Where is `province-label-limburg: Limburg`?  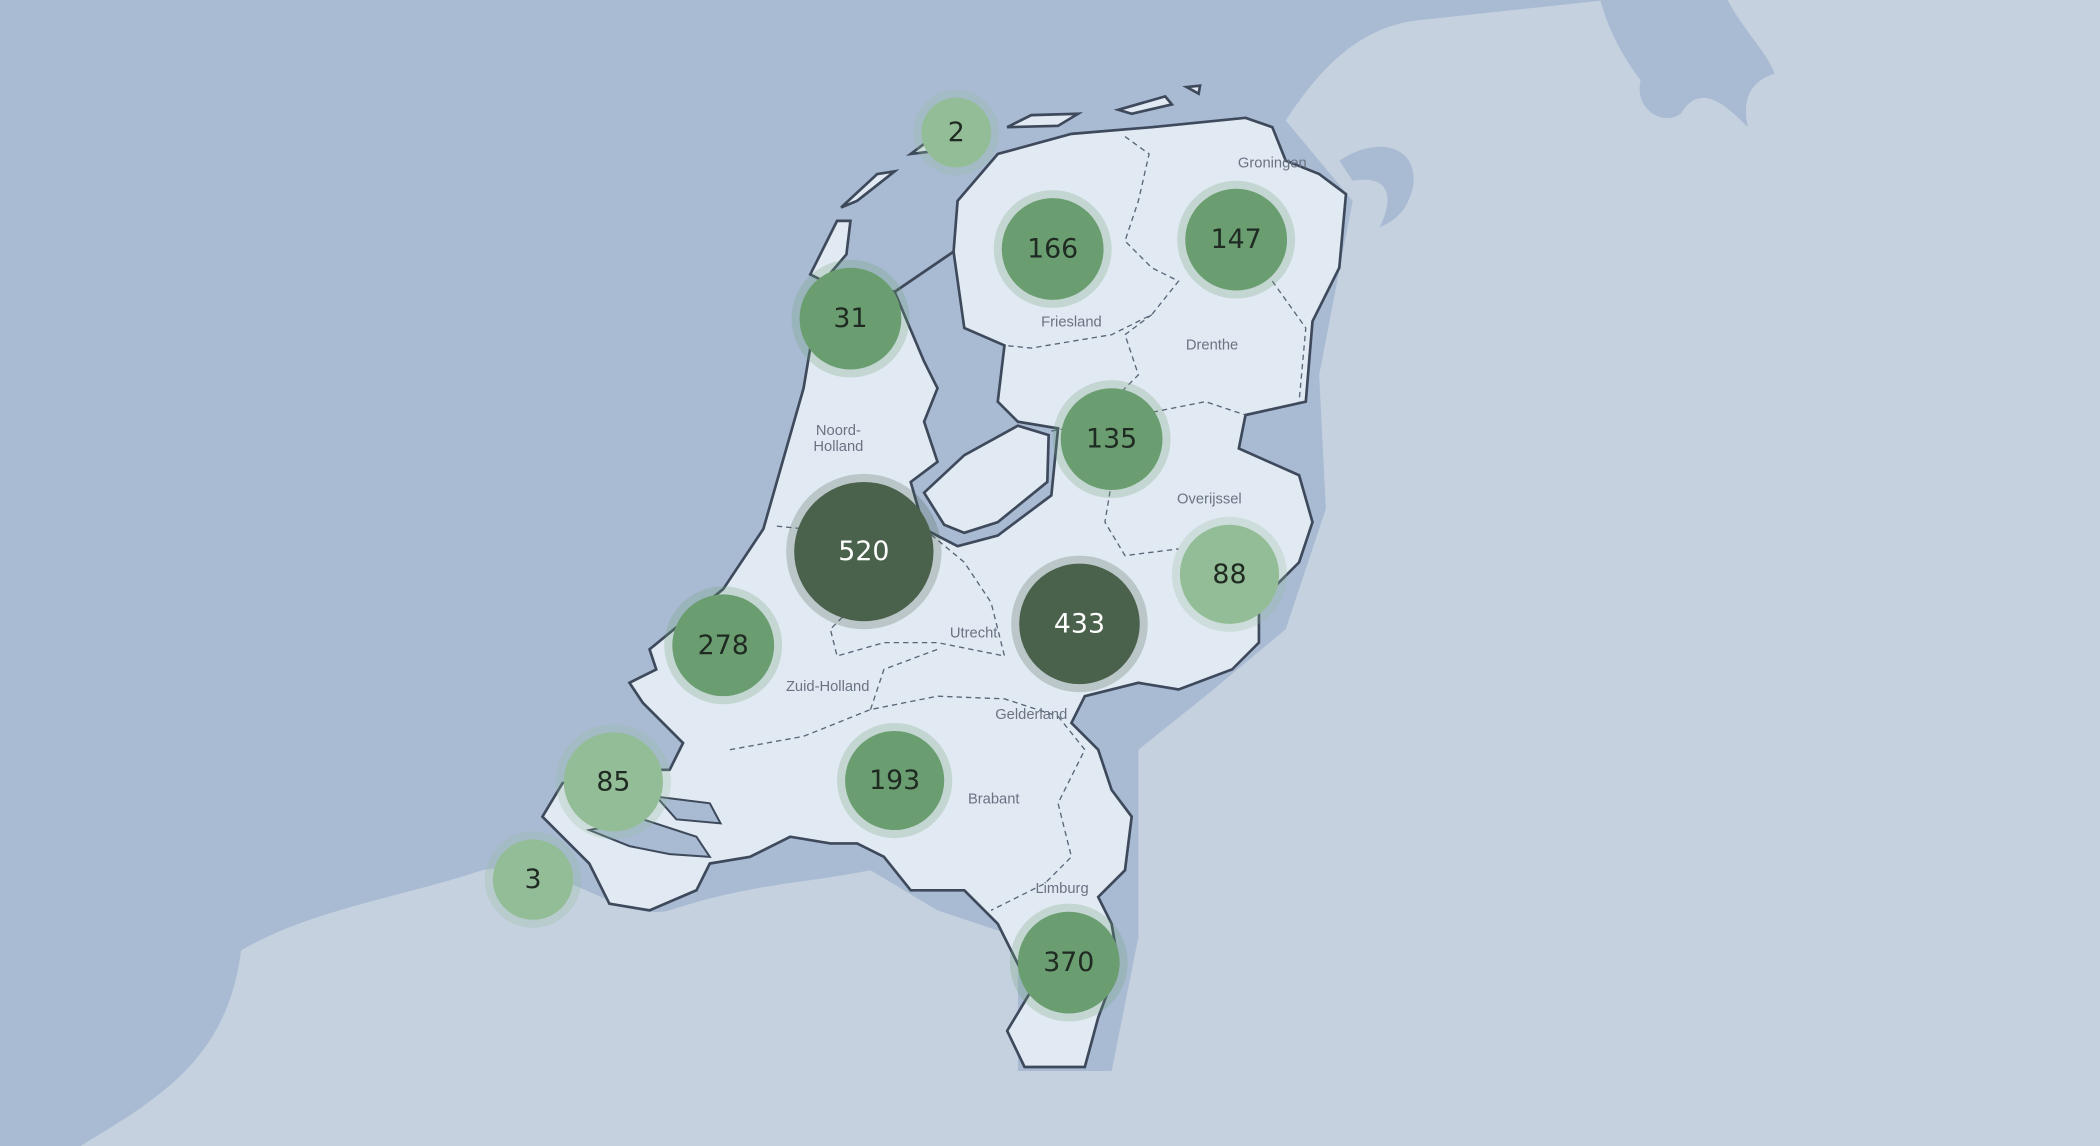 province-label-limburg: Limburg is located at coordinates (1061, 889).